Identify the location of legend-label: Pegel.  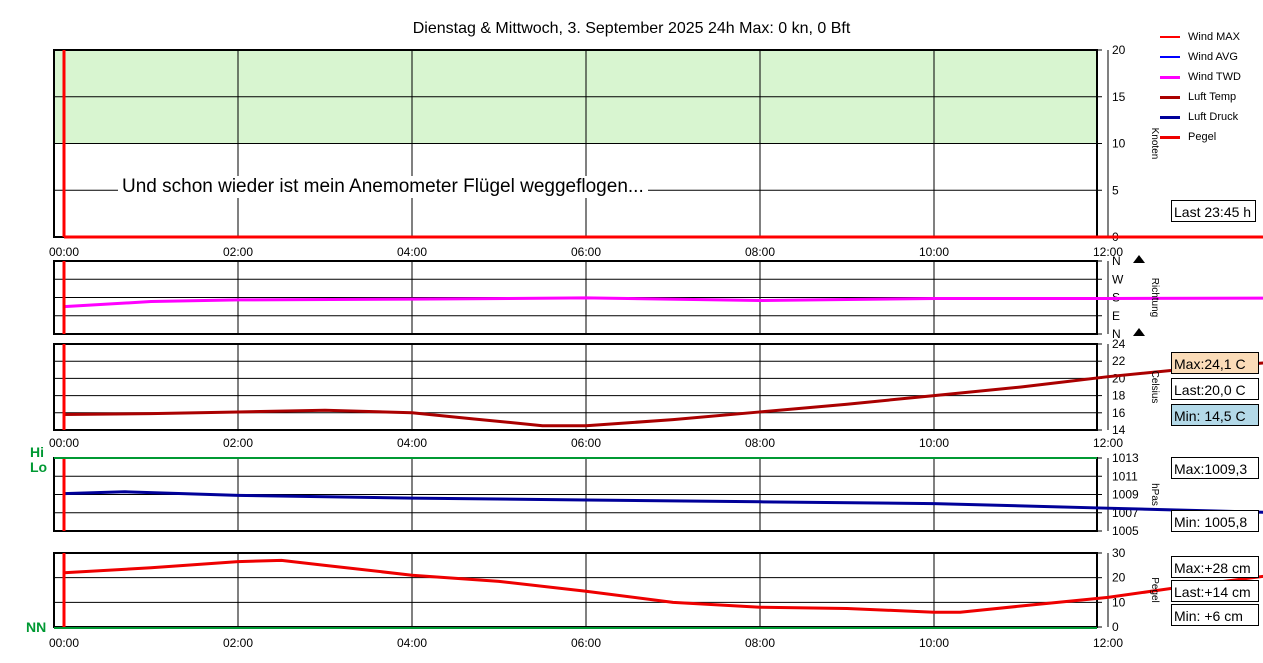
(1202, 137).